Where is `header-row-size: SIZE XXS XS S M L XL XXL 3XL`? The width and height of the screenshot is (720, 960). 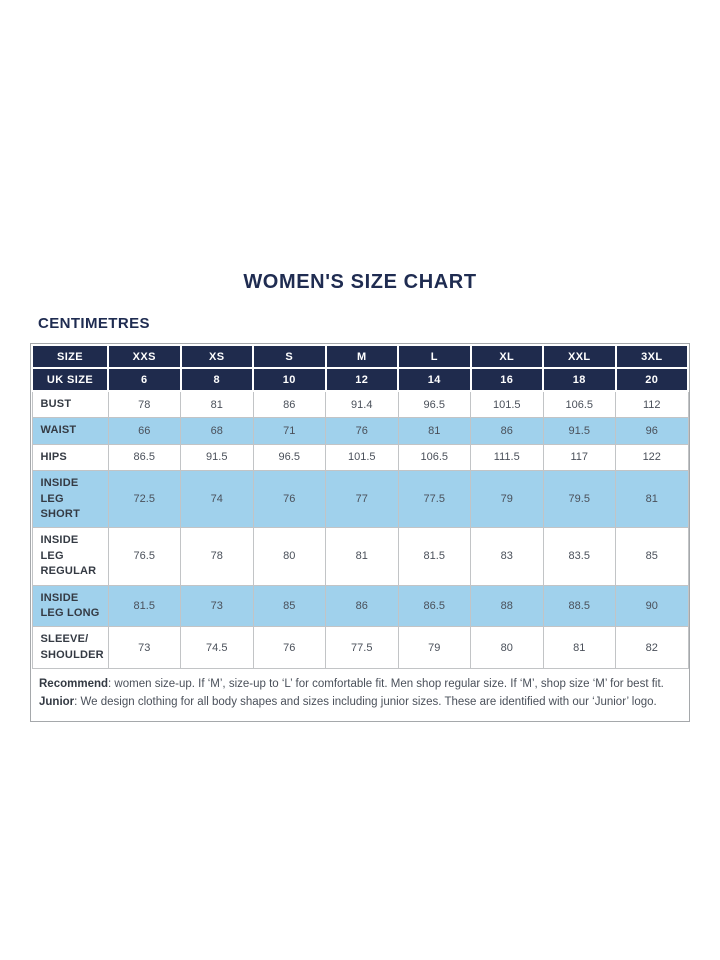
header-row-size: SIZE XXS XS S M L XL XXL 3XL is located at coordinates (360, 356).